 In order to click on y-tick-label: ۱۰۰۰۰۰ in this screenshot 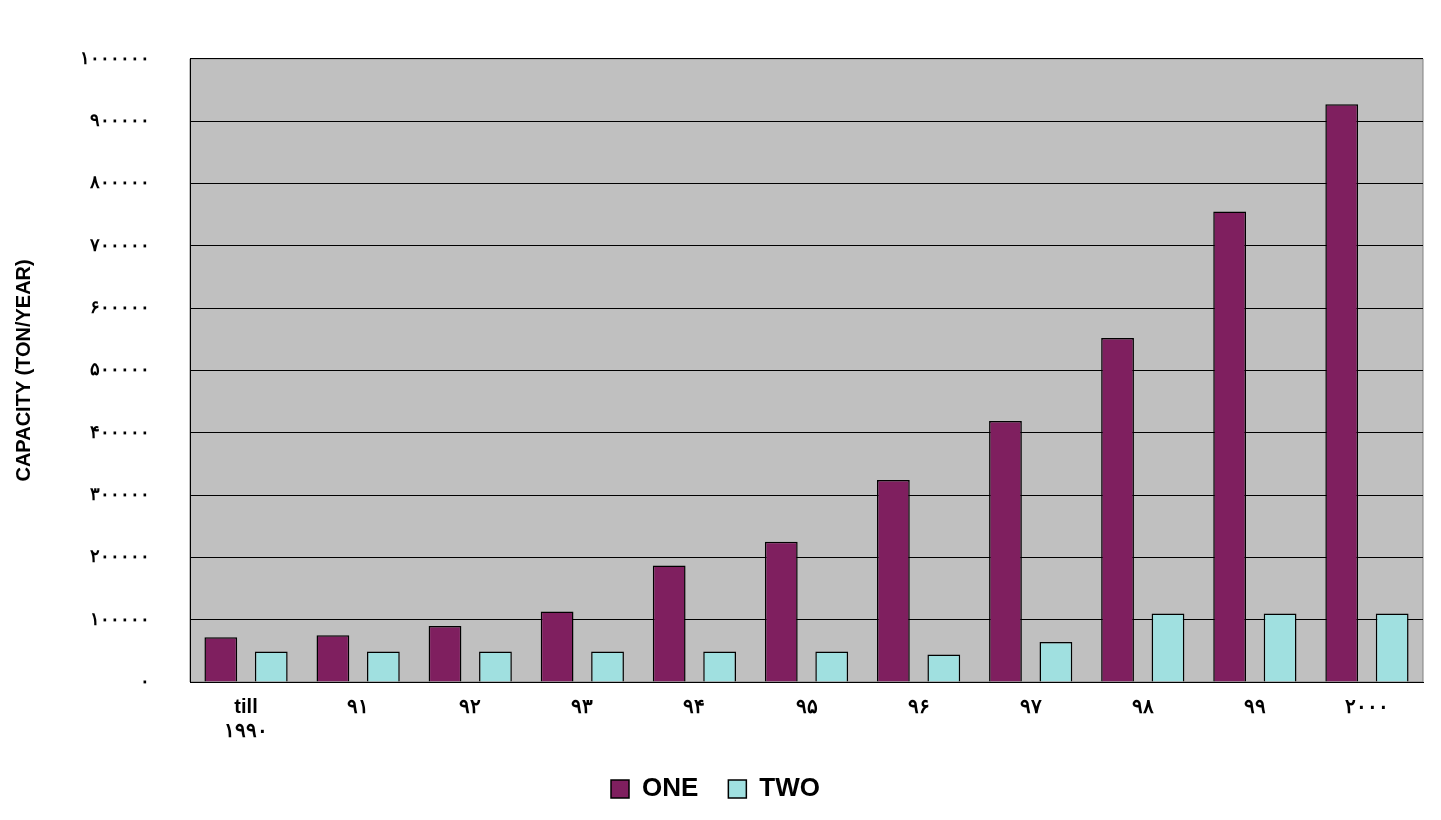, I will do `click(120, 618)`.